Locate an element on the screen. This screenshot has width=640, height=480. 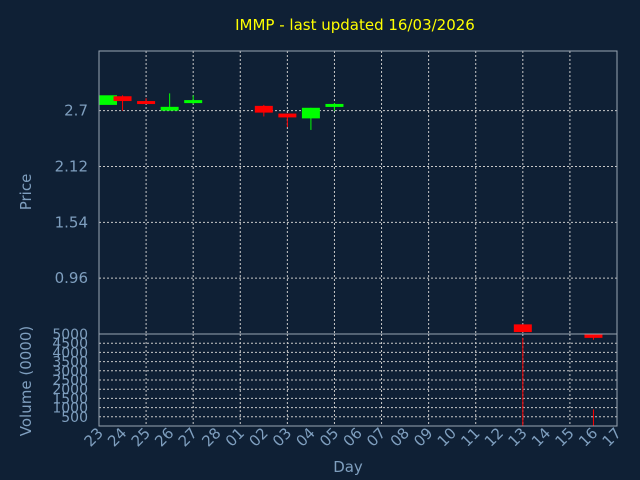
chart-title: IMMP - last updated 16/03/2026 is located at coordinates (355, 25).